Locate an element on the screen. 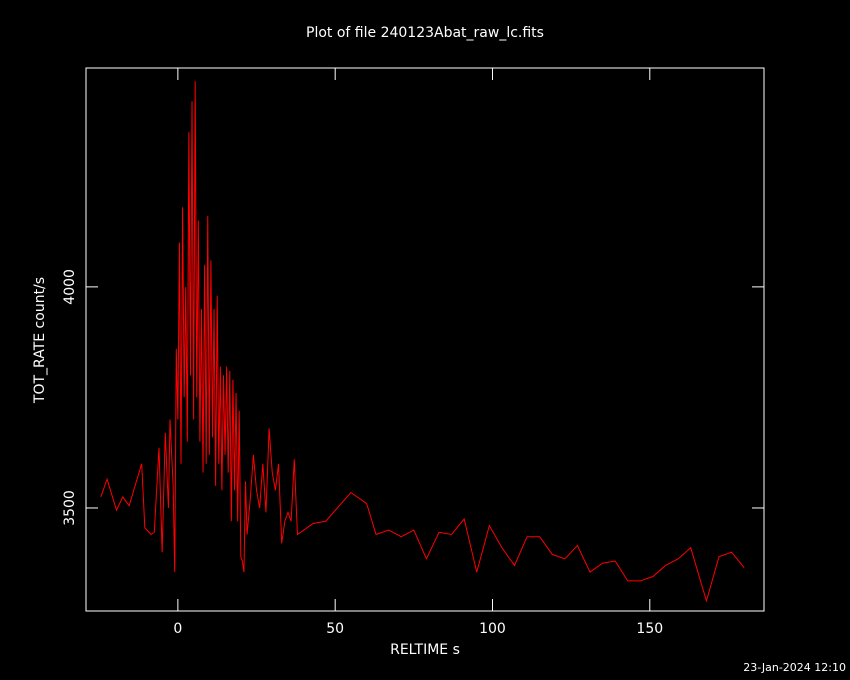 The width and height of the screenshot is (850, 680). x-tick-label: 0 is located at coordinates (177, 629).